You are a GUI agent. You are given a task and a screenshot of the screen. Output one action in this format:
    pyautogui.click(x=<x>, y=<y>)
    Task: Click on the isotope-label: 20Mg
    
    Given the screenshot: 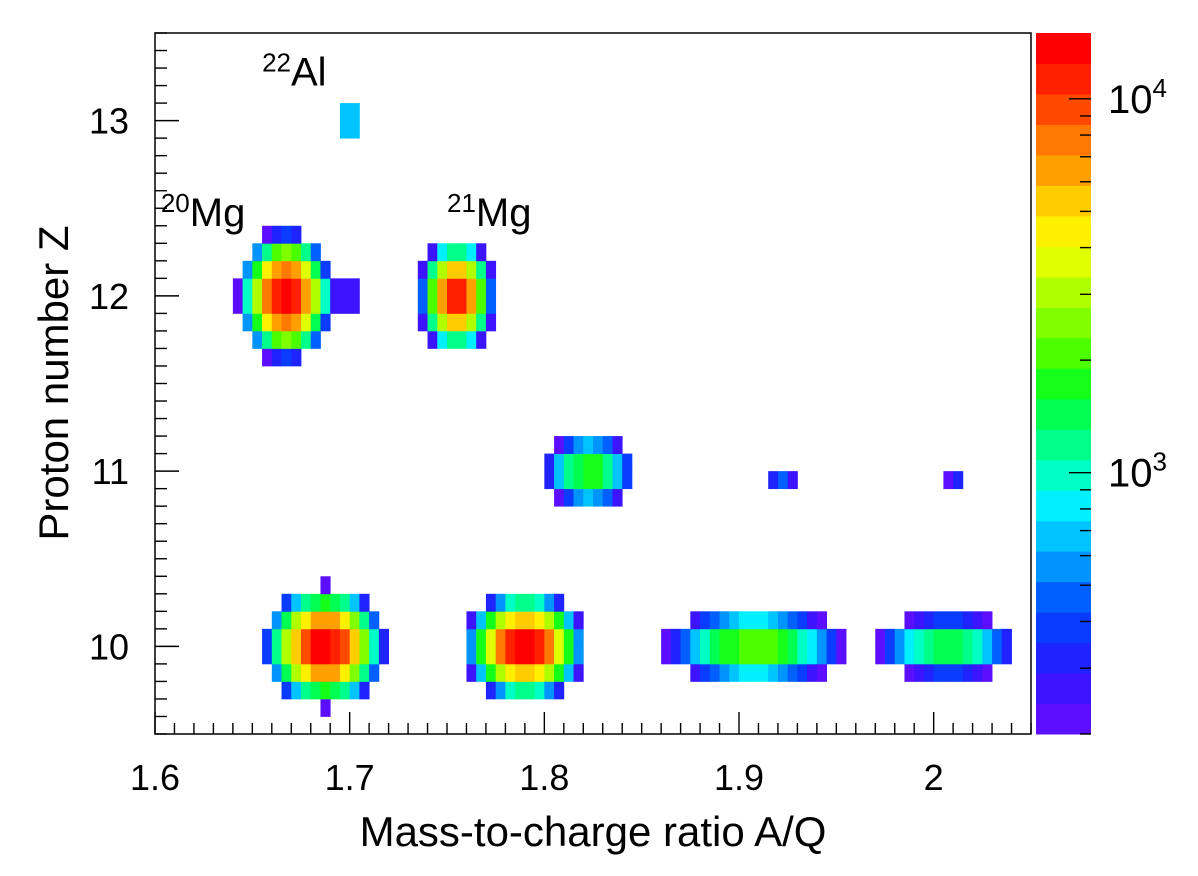 What is the action you would take?
    pyautogui.click(x=203, y=211)
    